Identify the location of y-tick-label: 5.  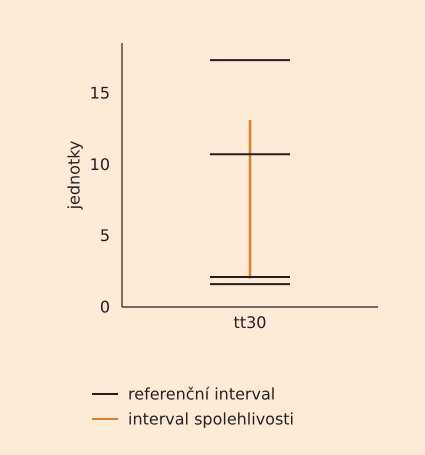
(105, 236).